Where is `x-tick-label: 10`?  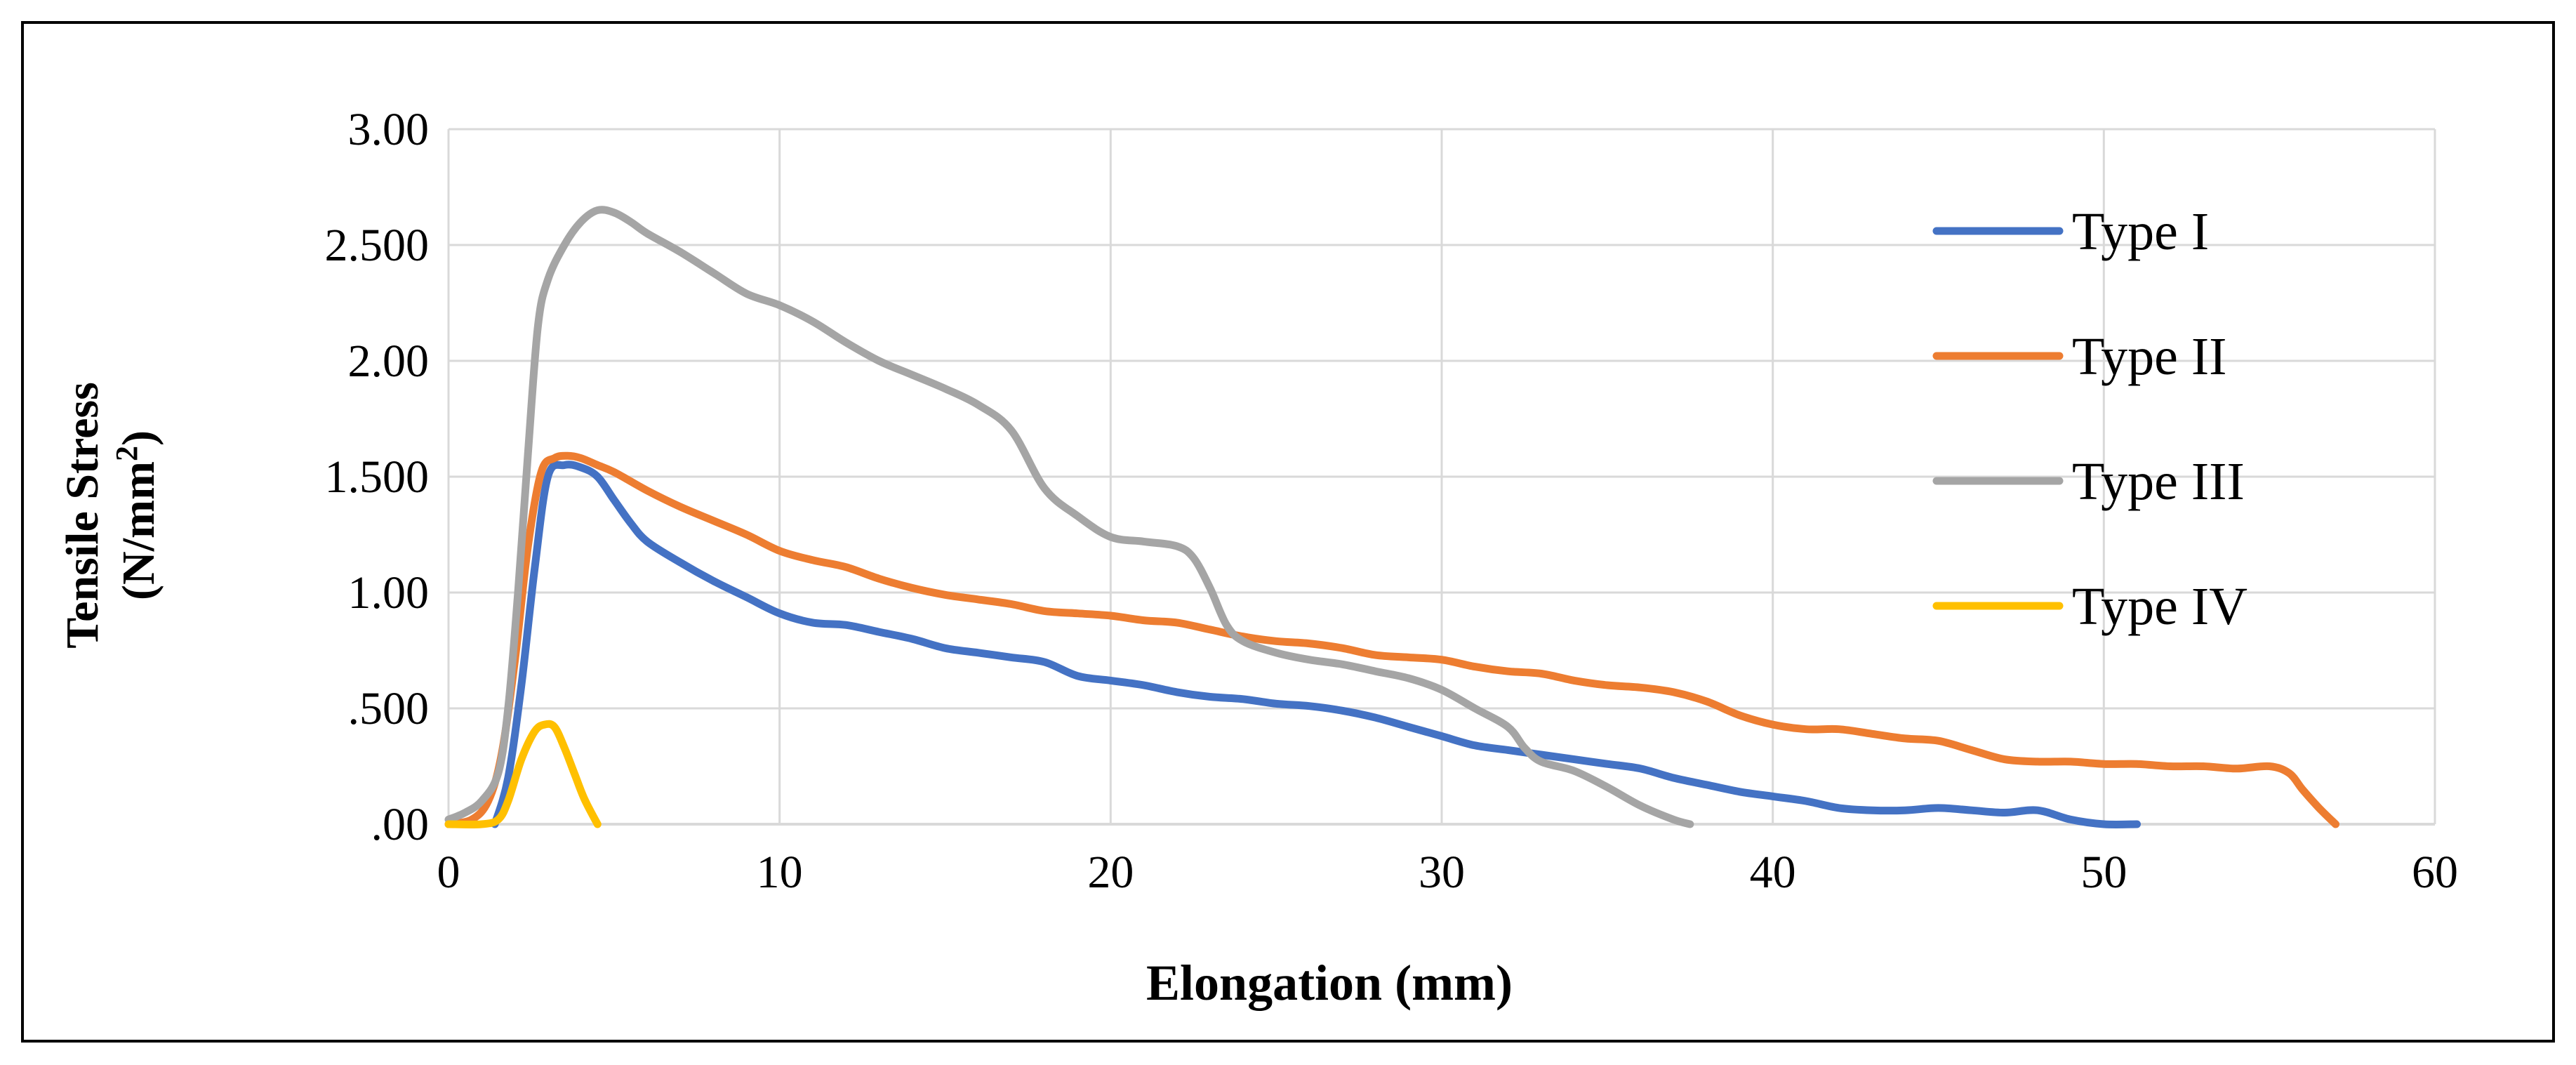 x-tick-label: 10 is located at coordinates (780, 872).